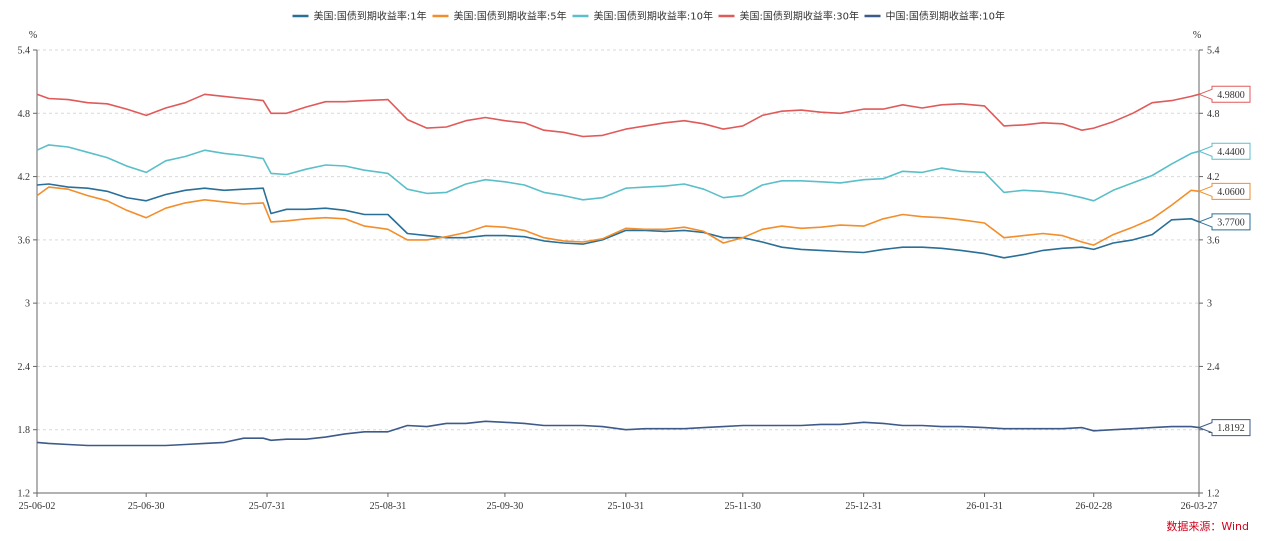  What do you see at coordinates (370, 16) in the screenshot?
I see `legend-label: 美国:国债到期收益率:1年` at bounding box center [370, 16].